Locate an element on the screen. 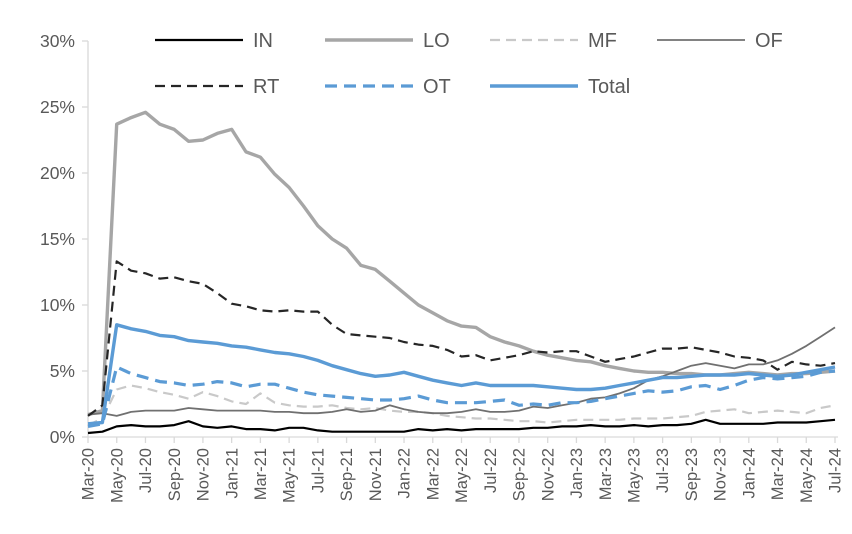  x-tick-label: Jan-23 is located at coordinates (577, 473).